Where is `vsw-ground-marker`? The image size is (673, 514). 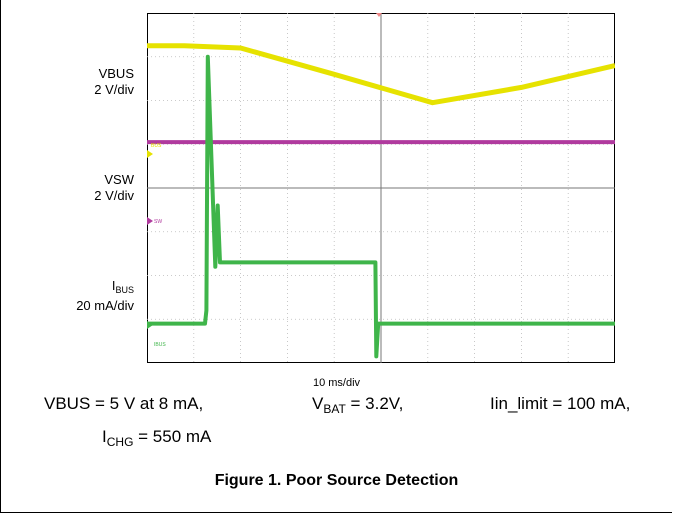
vsw-ground-marker is located at coordinates (150, 221).